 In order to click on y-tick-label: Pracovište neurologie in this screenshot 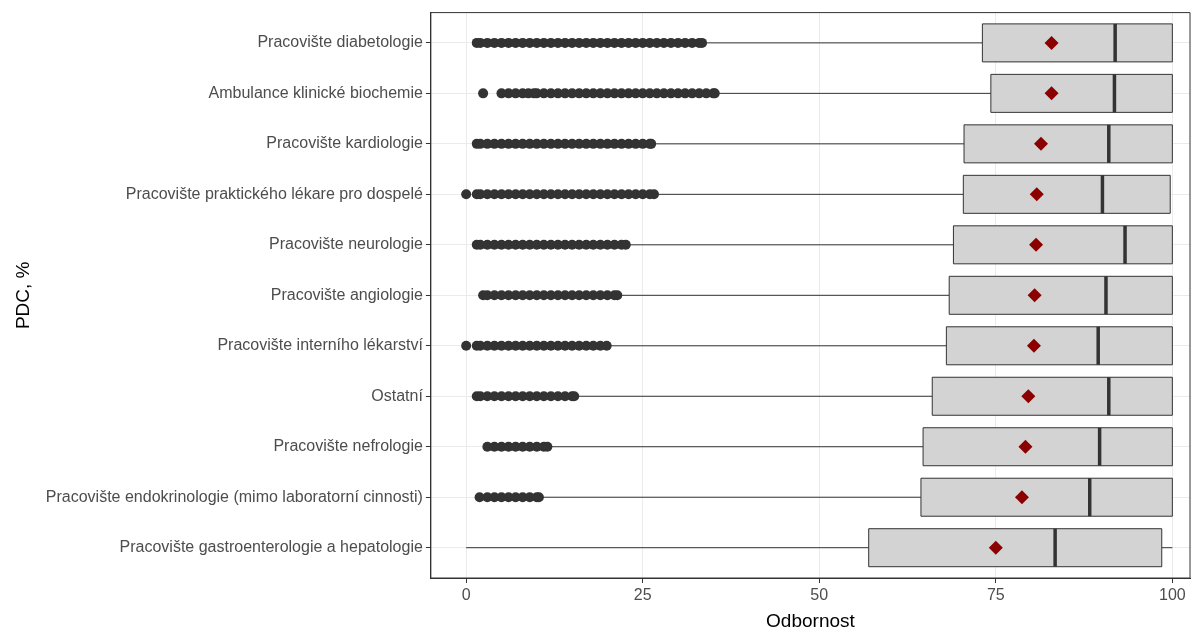, I will do `click(345, 244)`.